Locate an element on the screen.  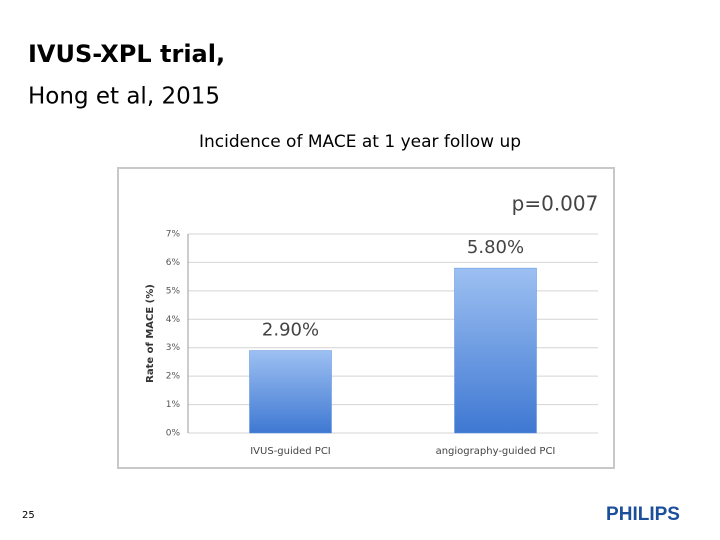
annotation: p=0.007 is located at coordinates (555, 204).